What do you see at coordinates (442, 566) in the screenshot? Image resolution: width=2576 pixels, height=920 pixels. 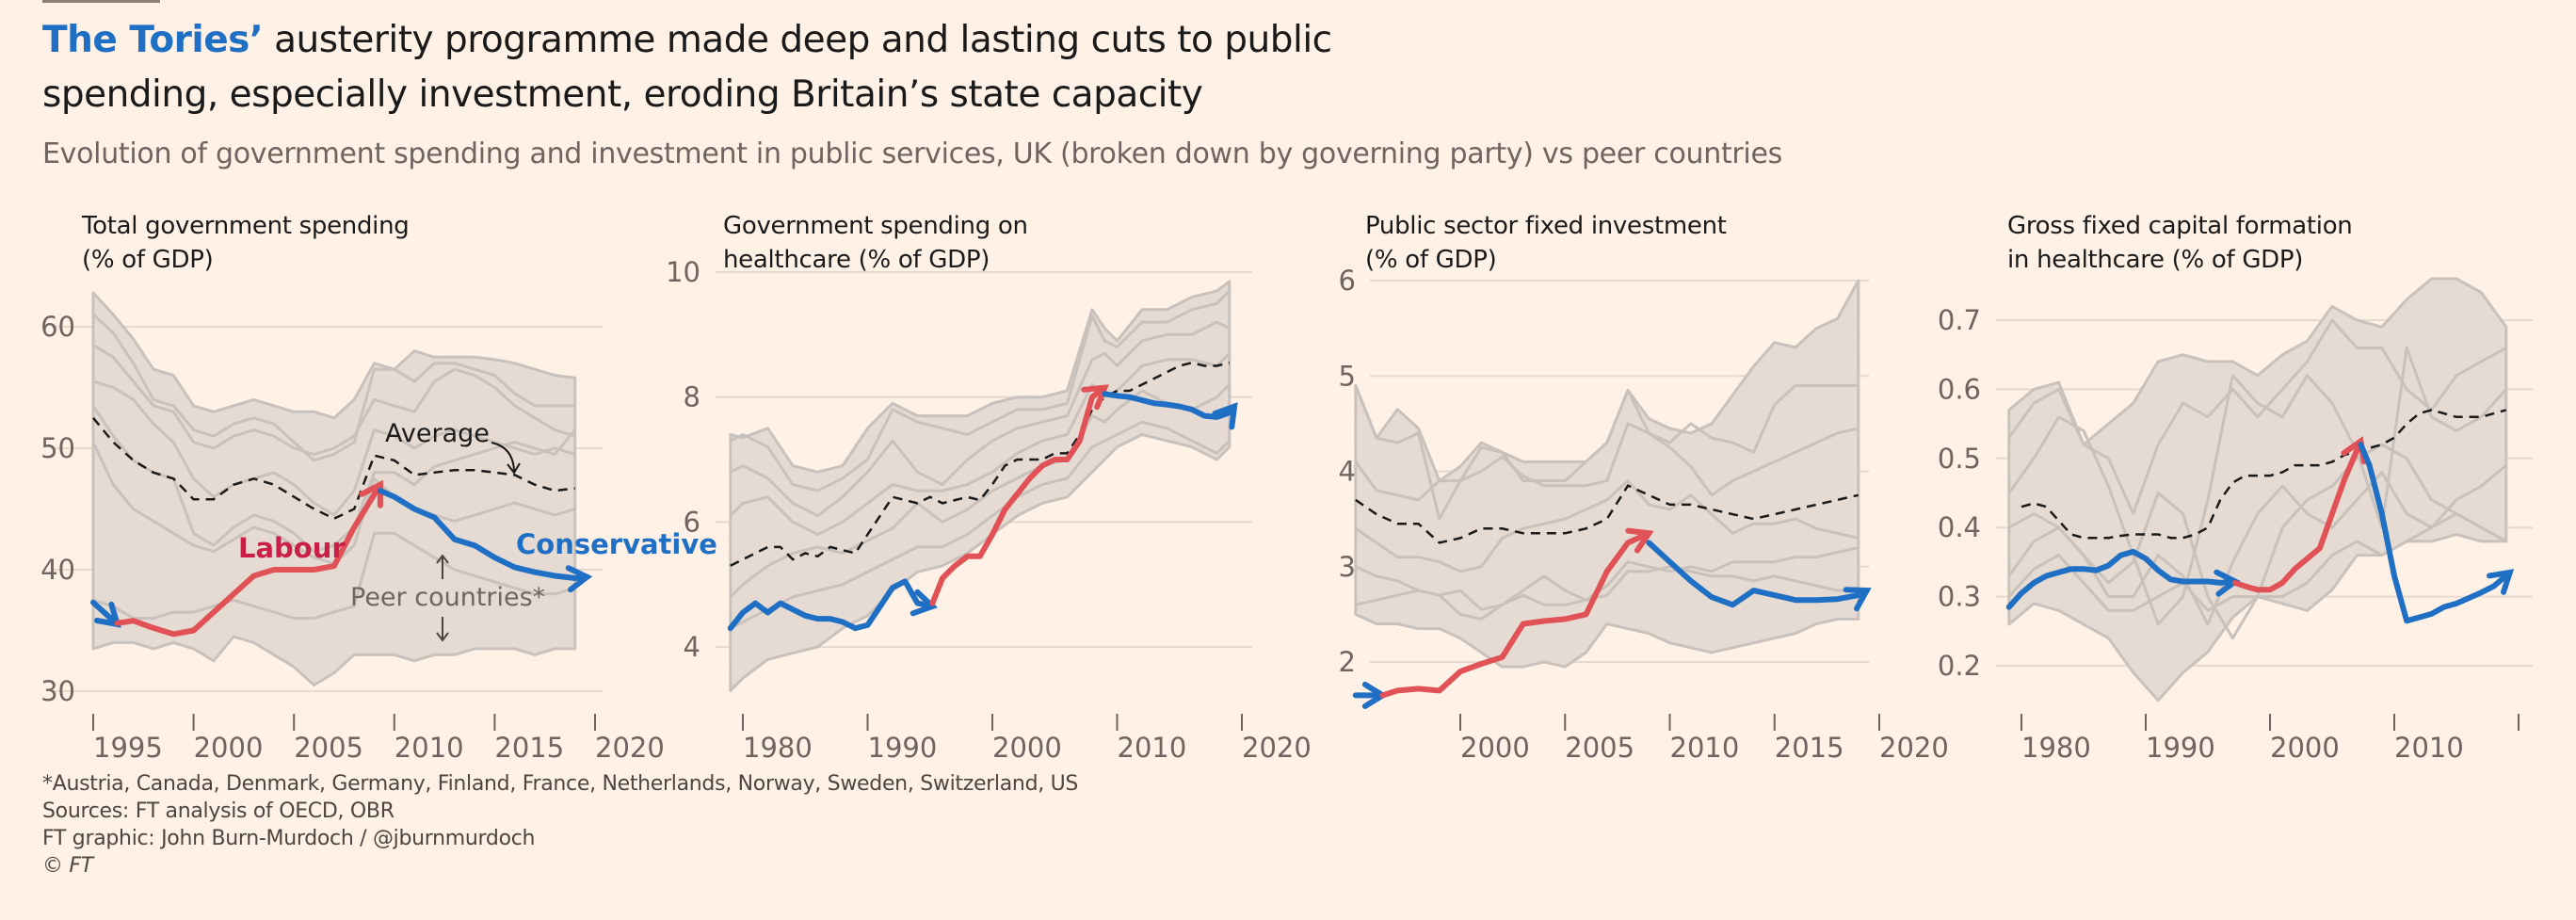 I see `peer-up-arrow-icon` at bounding box center [442, 566].